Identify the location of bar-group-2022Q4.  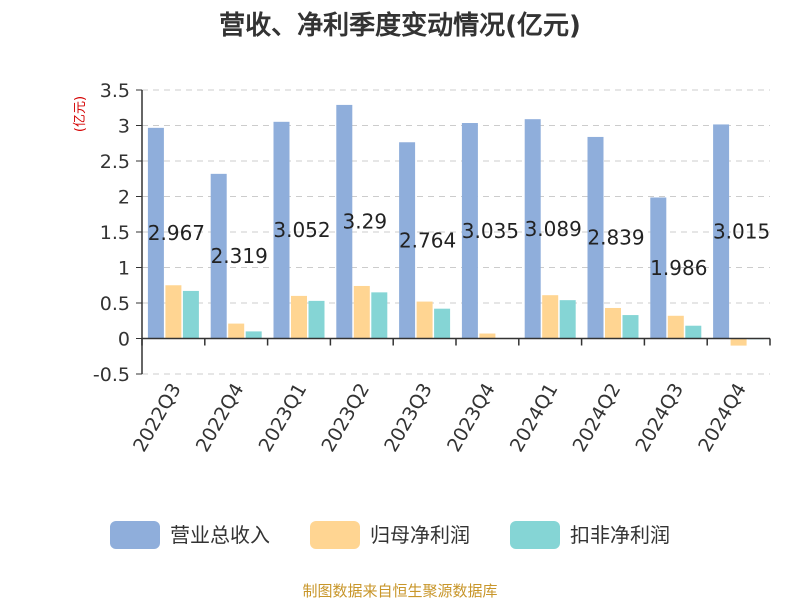
(236, 256).